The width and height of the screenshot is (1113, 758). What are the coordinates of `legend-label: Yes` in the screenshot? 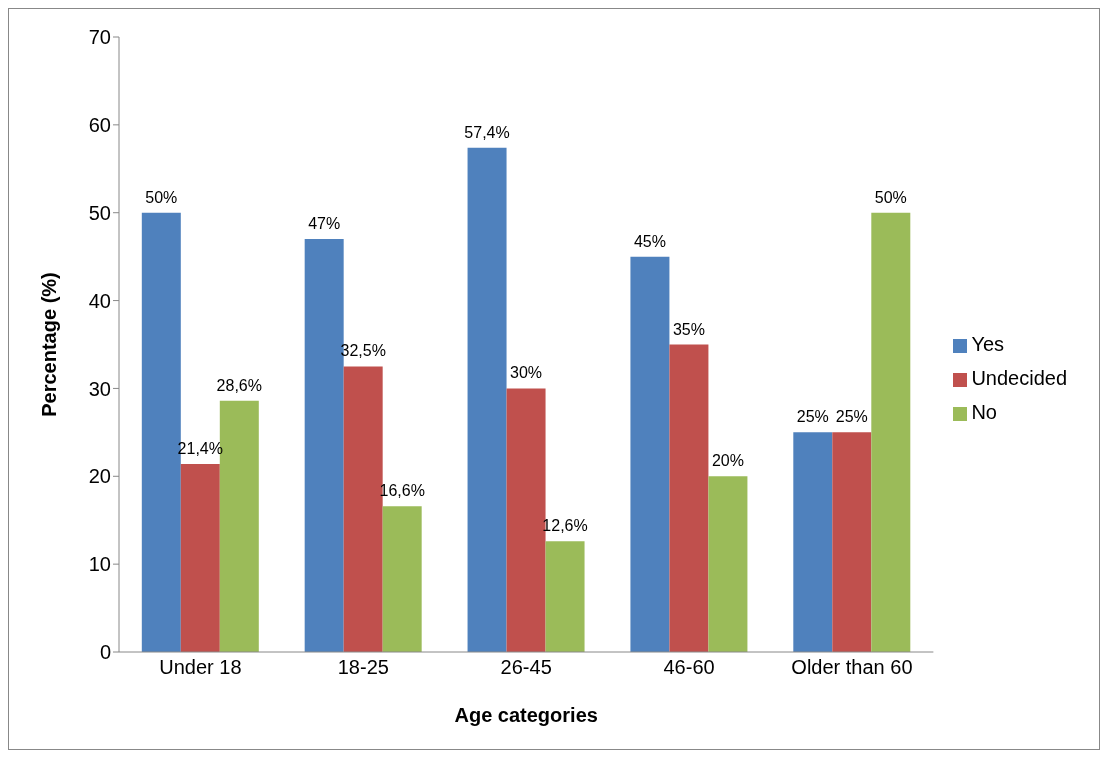 It's located at (988, 344).